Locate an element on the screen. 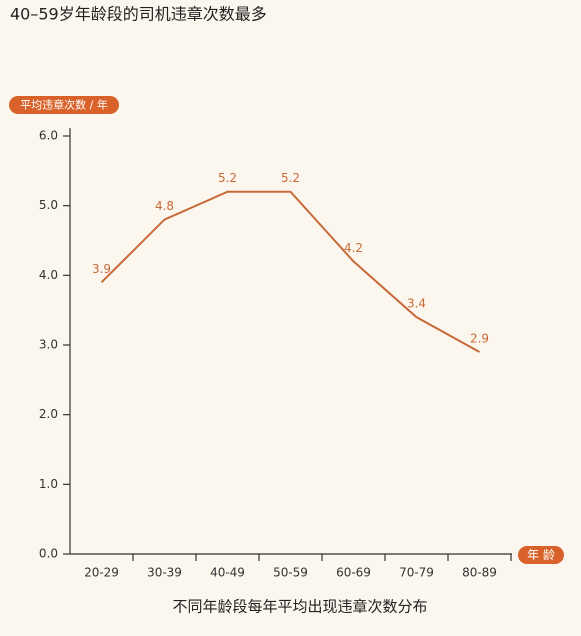 Image resolution: width=581 pixels, height=636 pixels. y-tick-label: 6.0 is located at coordinates (48, 136).